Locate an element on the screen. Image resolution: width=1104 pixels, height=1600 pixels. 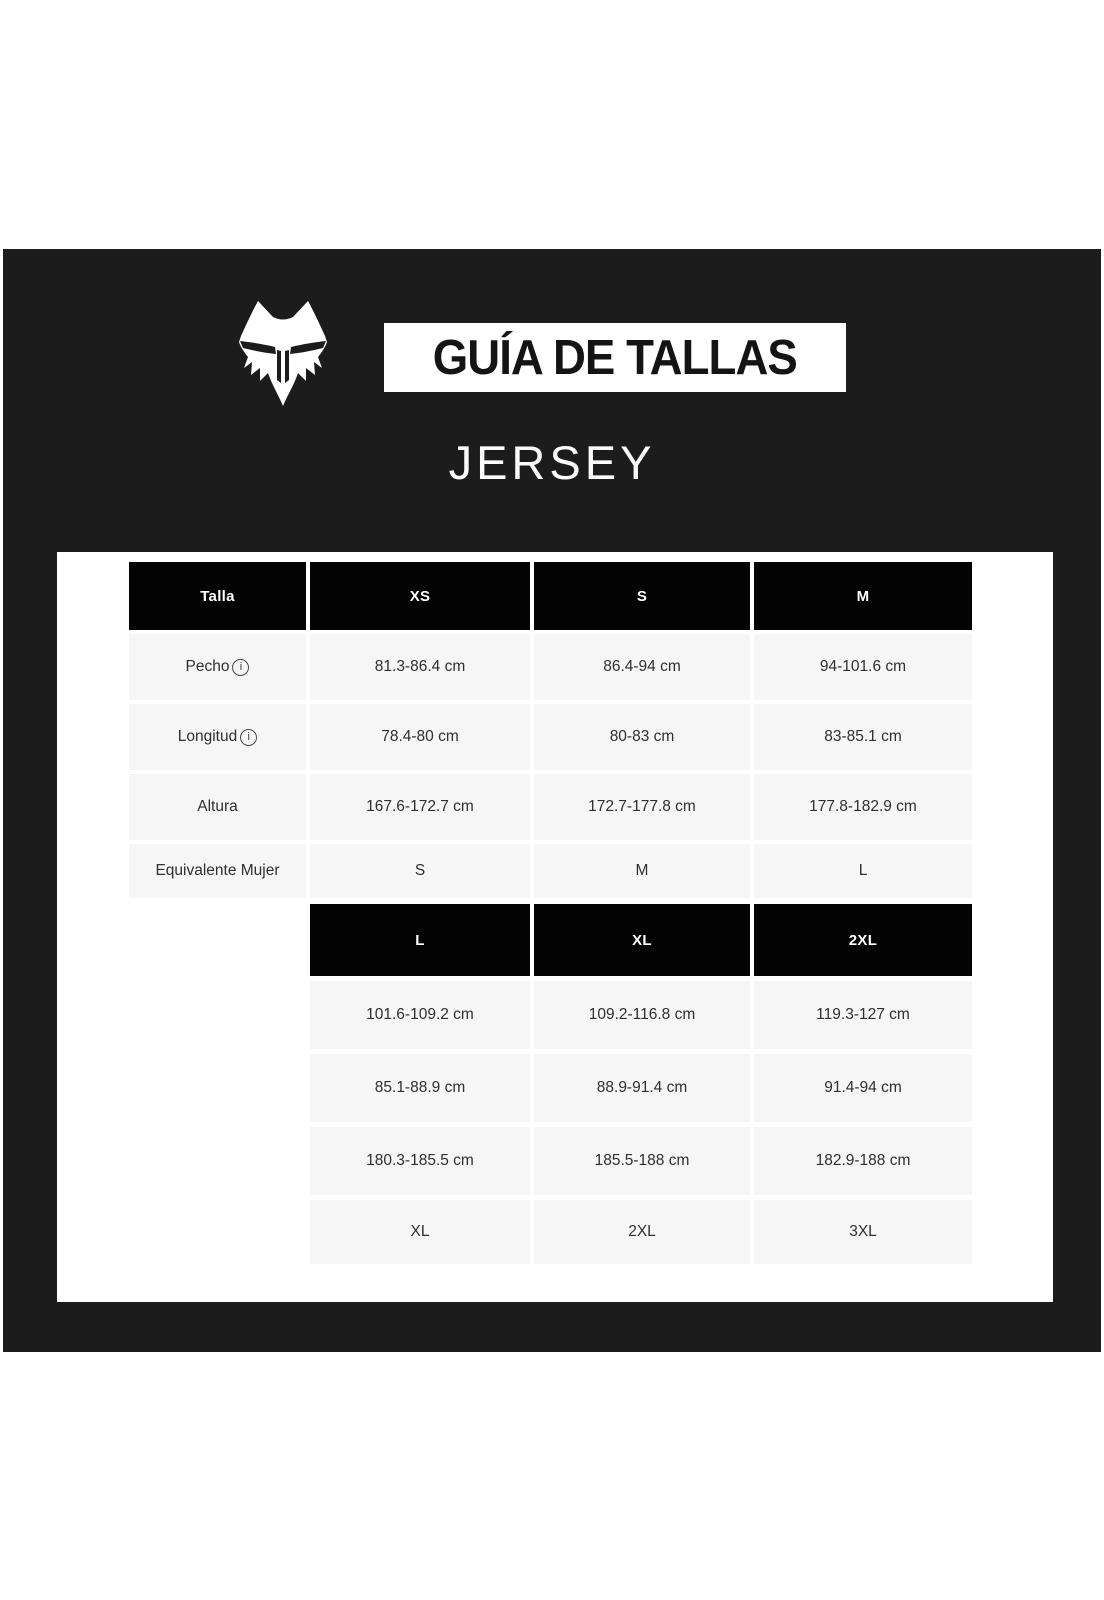
row-label-text: Altura is located at coordinates (217, 806).